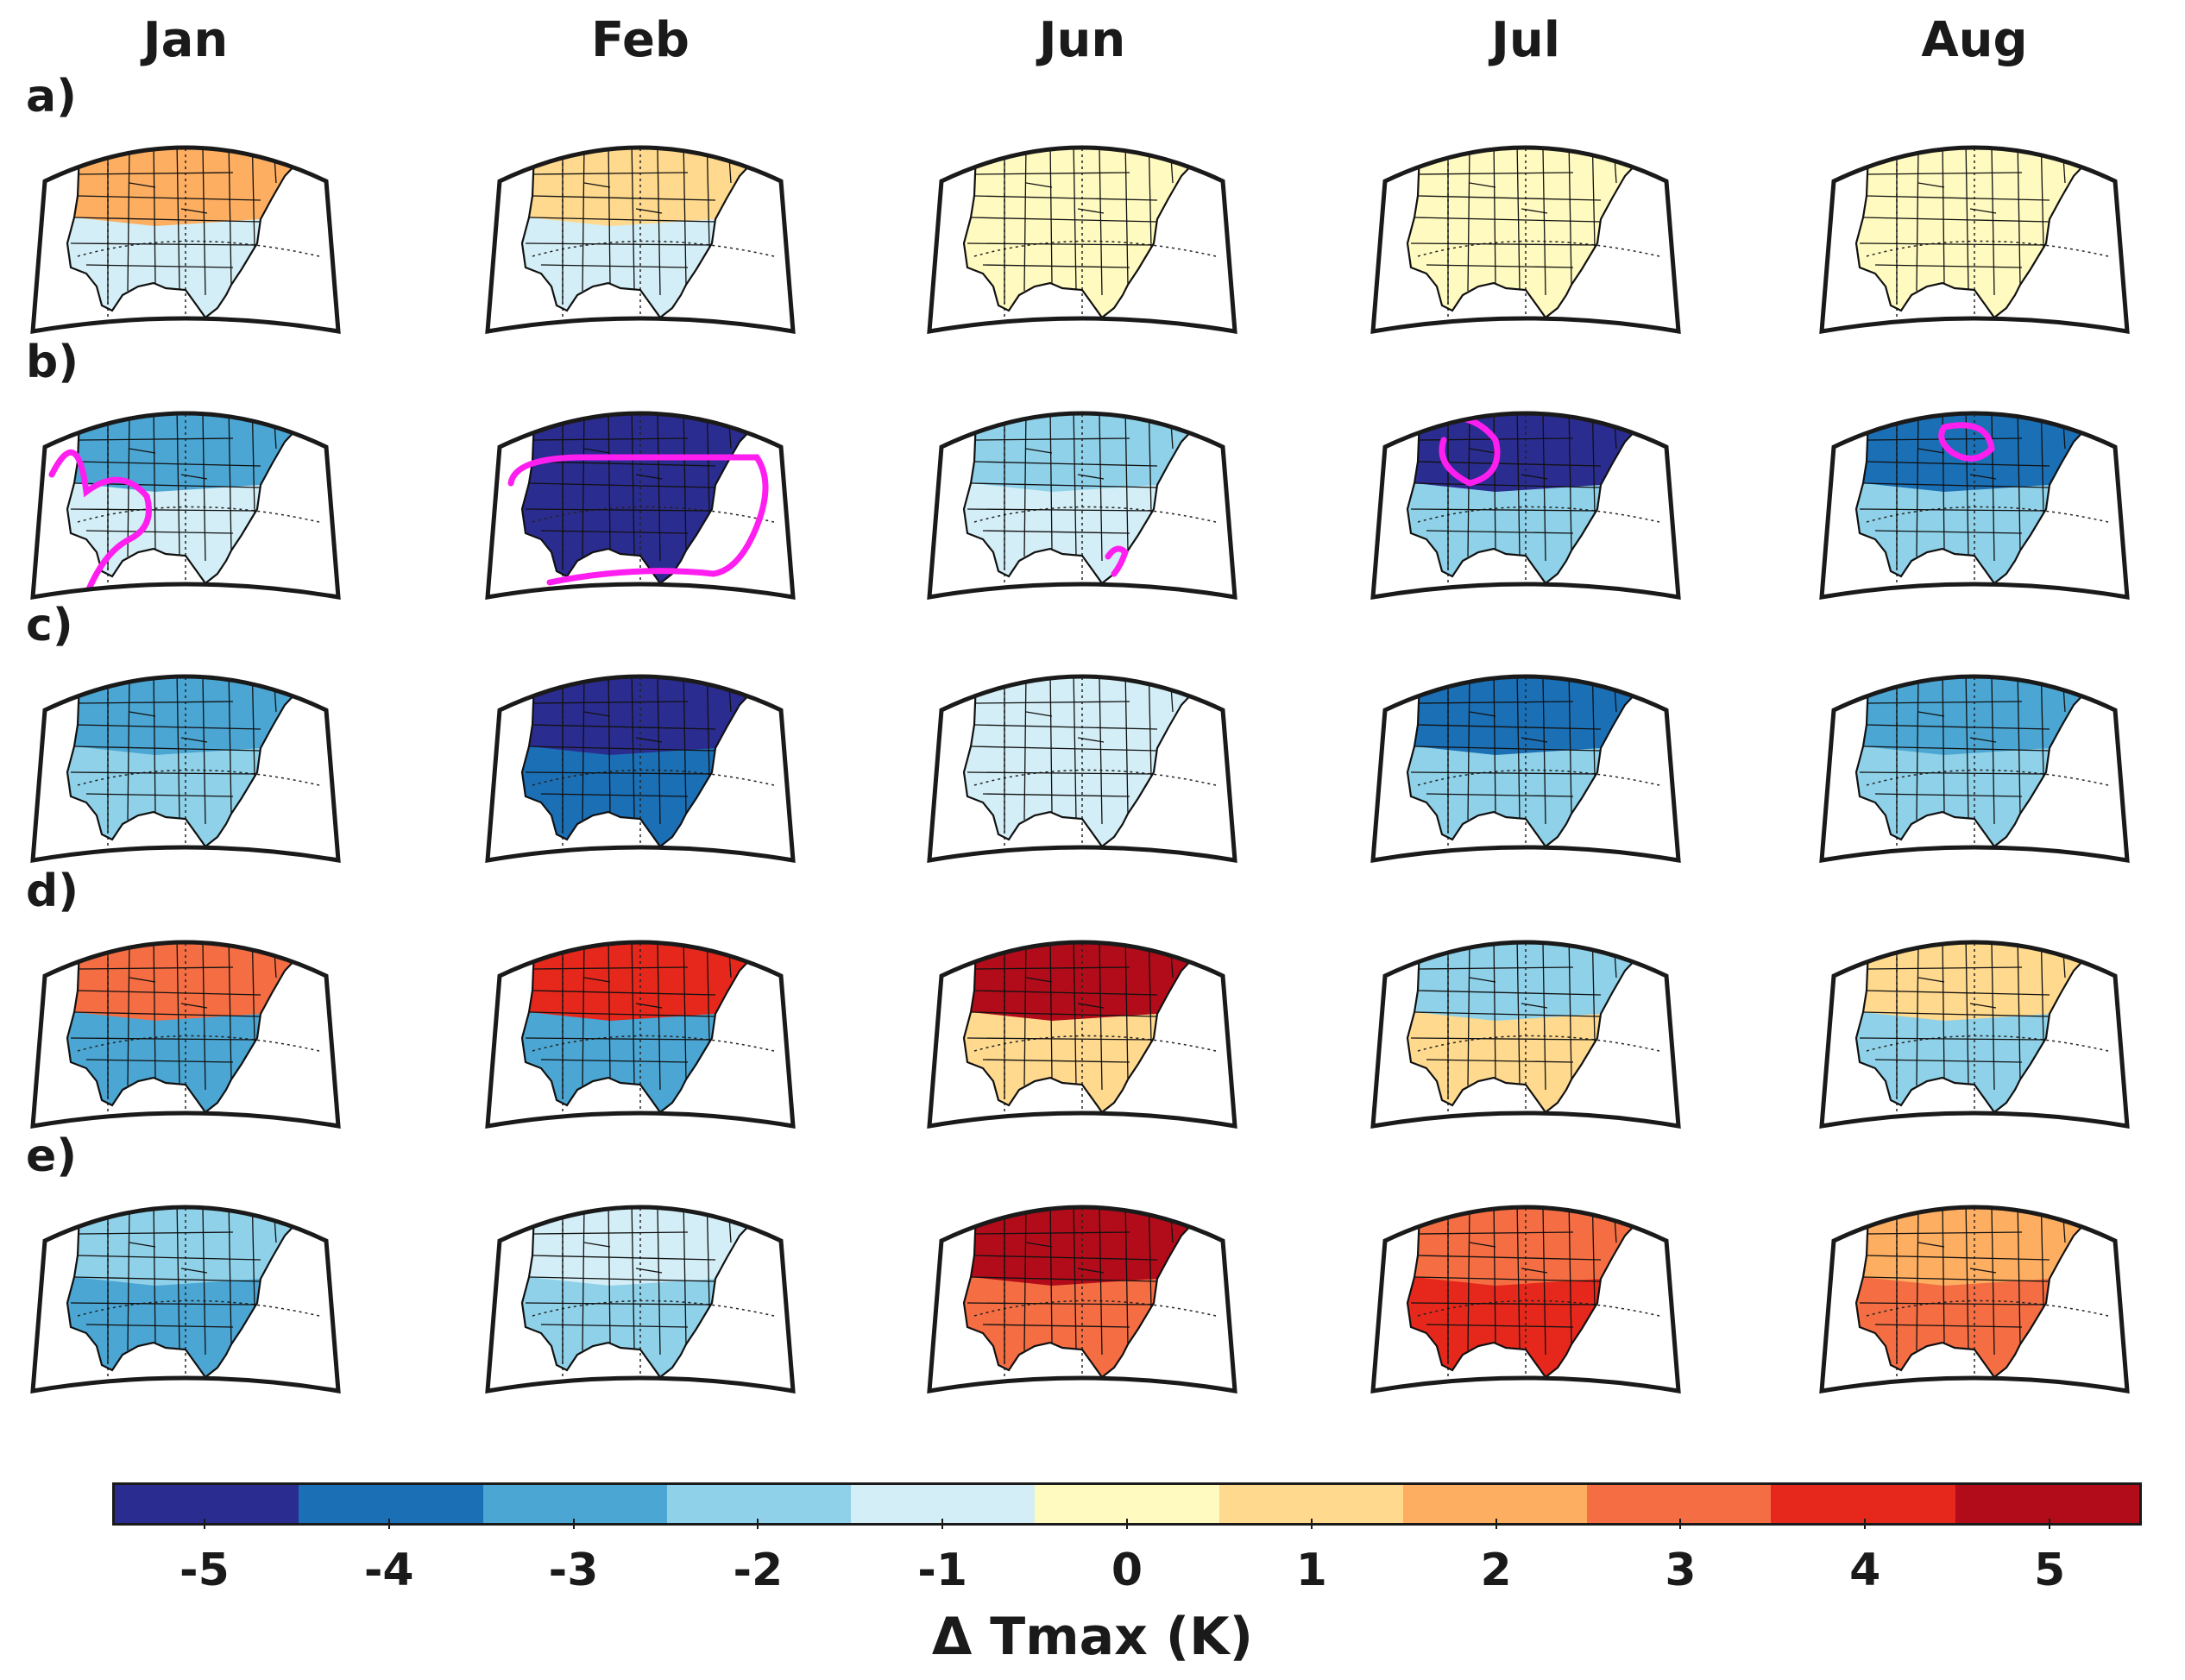 This screenshot has width=2185, height=1680. Describe the element at coordinates (52, 1156) in the screenshot. I see `row-label-e: e)` at that location.